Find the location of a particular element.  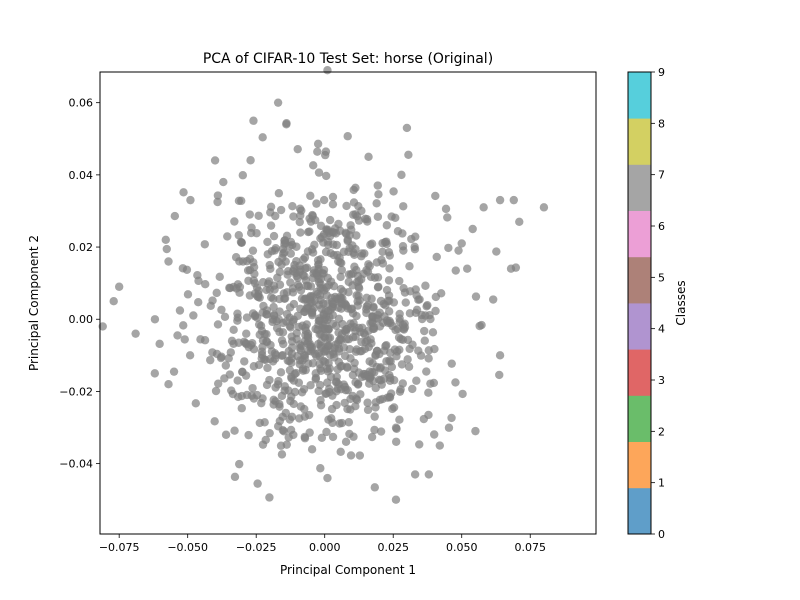

colorbar-tick-label: 3 is located at coordinates (661, 380).